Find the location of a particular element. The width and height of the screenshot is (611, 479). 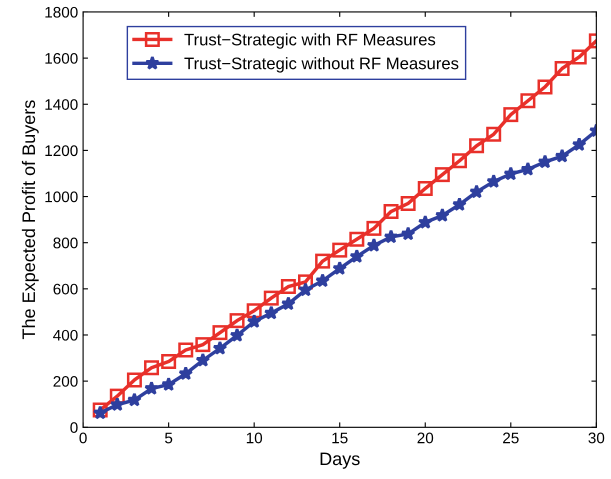

x-tick-label: 20 is located at coordinates (426, 438).